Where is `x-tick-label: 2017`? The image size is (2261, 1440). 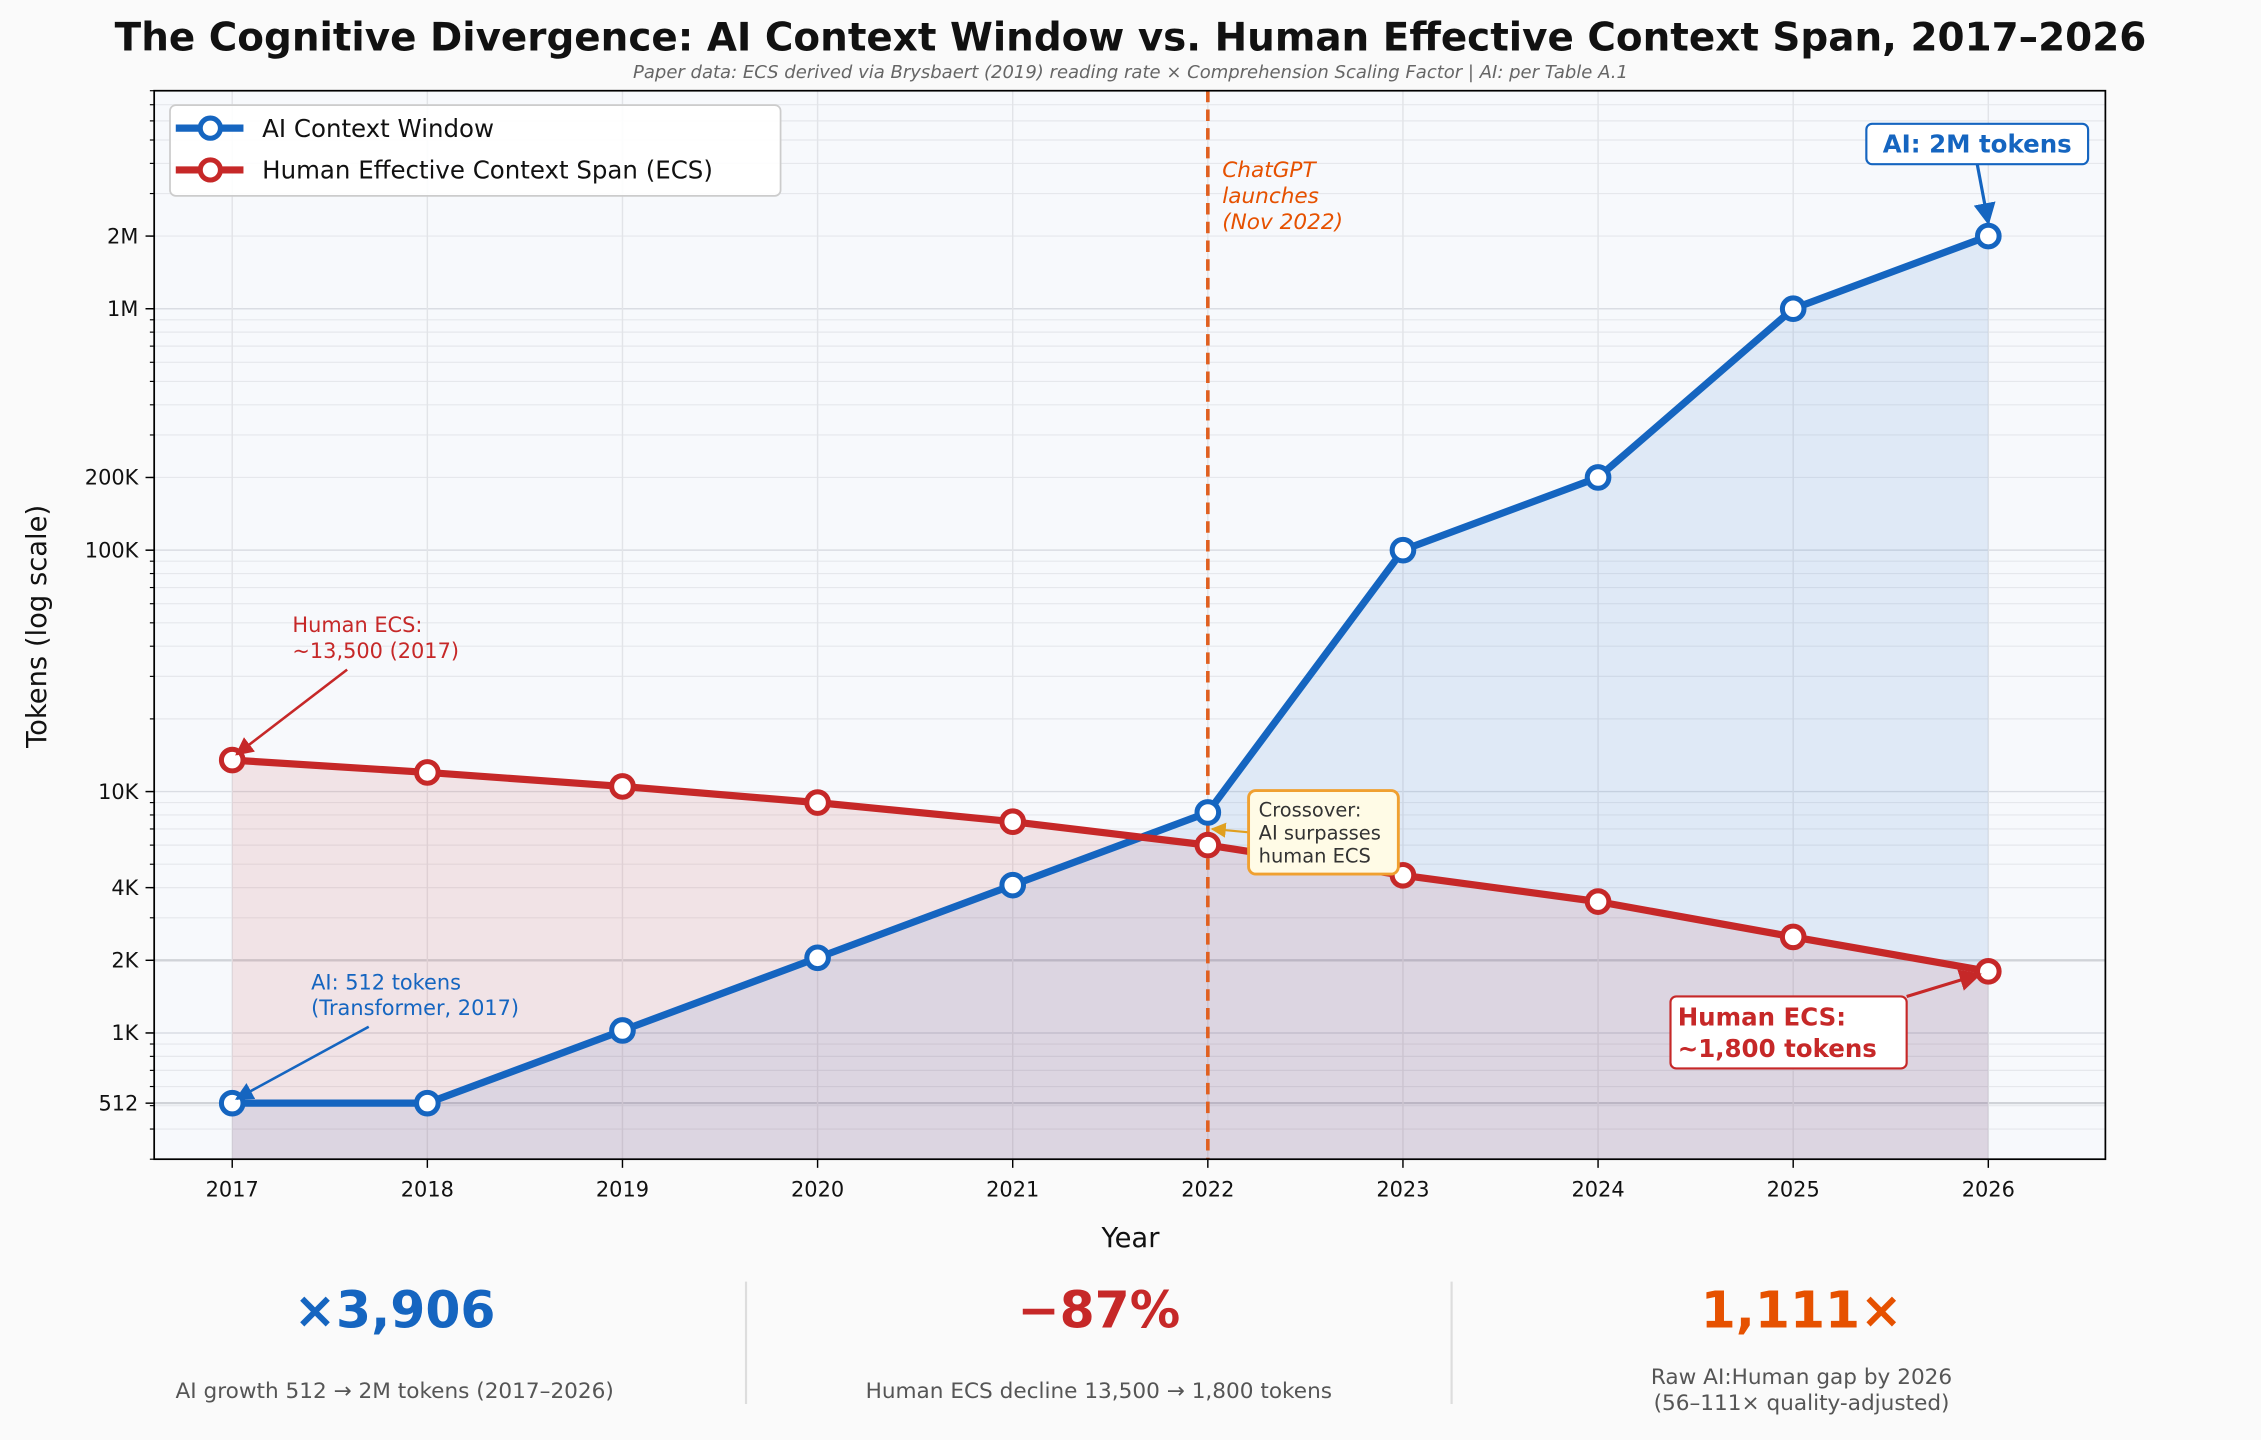
x-tick-label: 2017 is located at coordinates (232, 1190).